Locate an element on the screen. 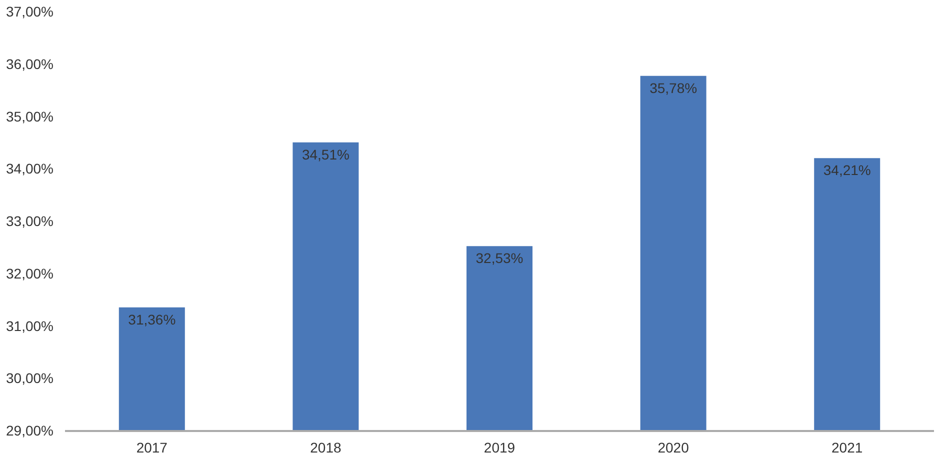 The height and width of the screenshot is (470, 952). data-label: 34,51% is located at coordinates (326, 154).